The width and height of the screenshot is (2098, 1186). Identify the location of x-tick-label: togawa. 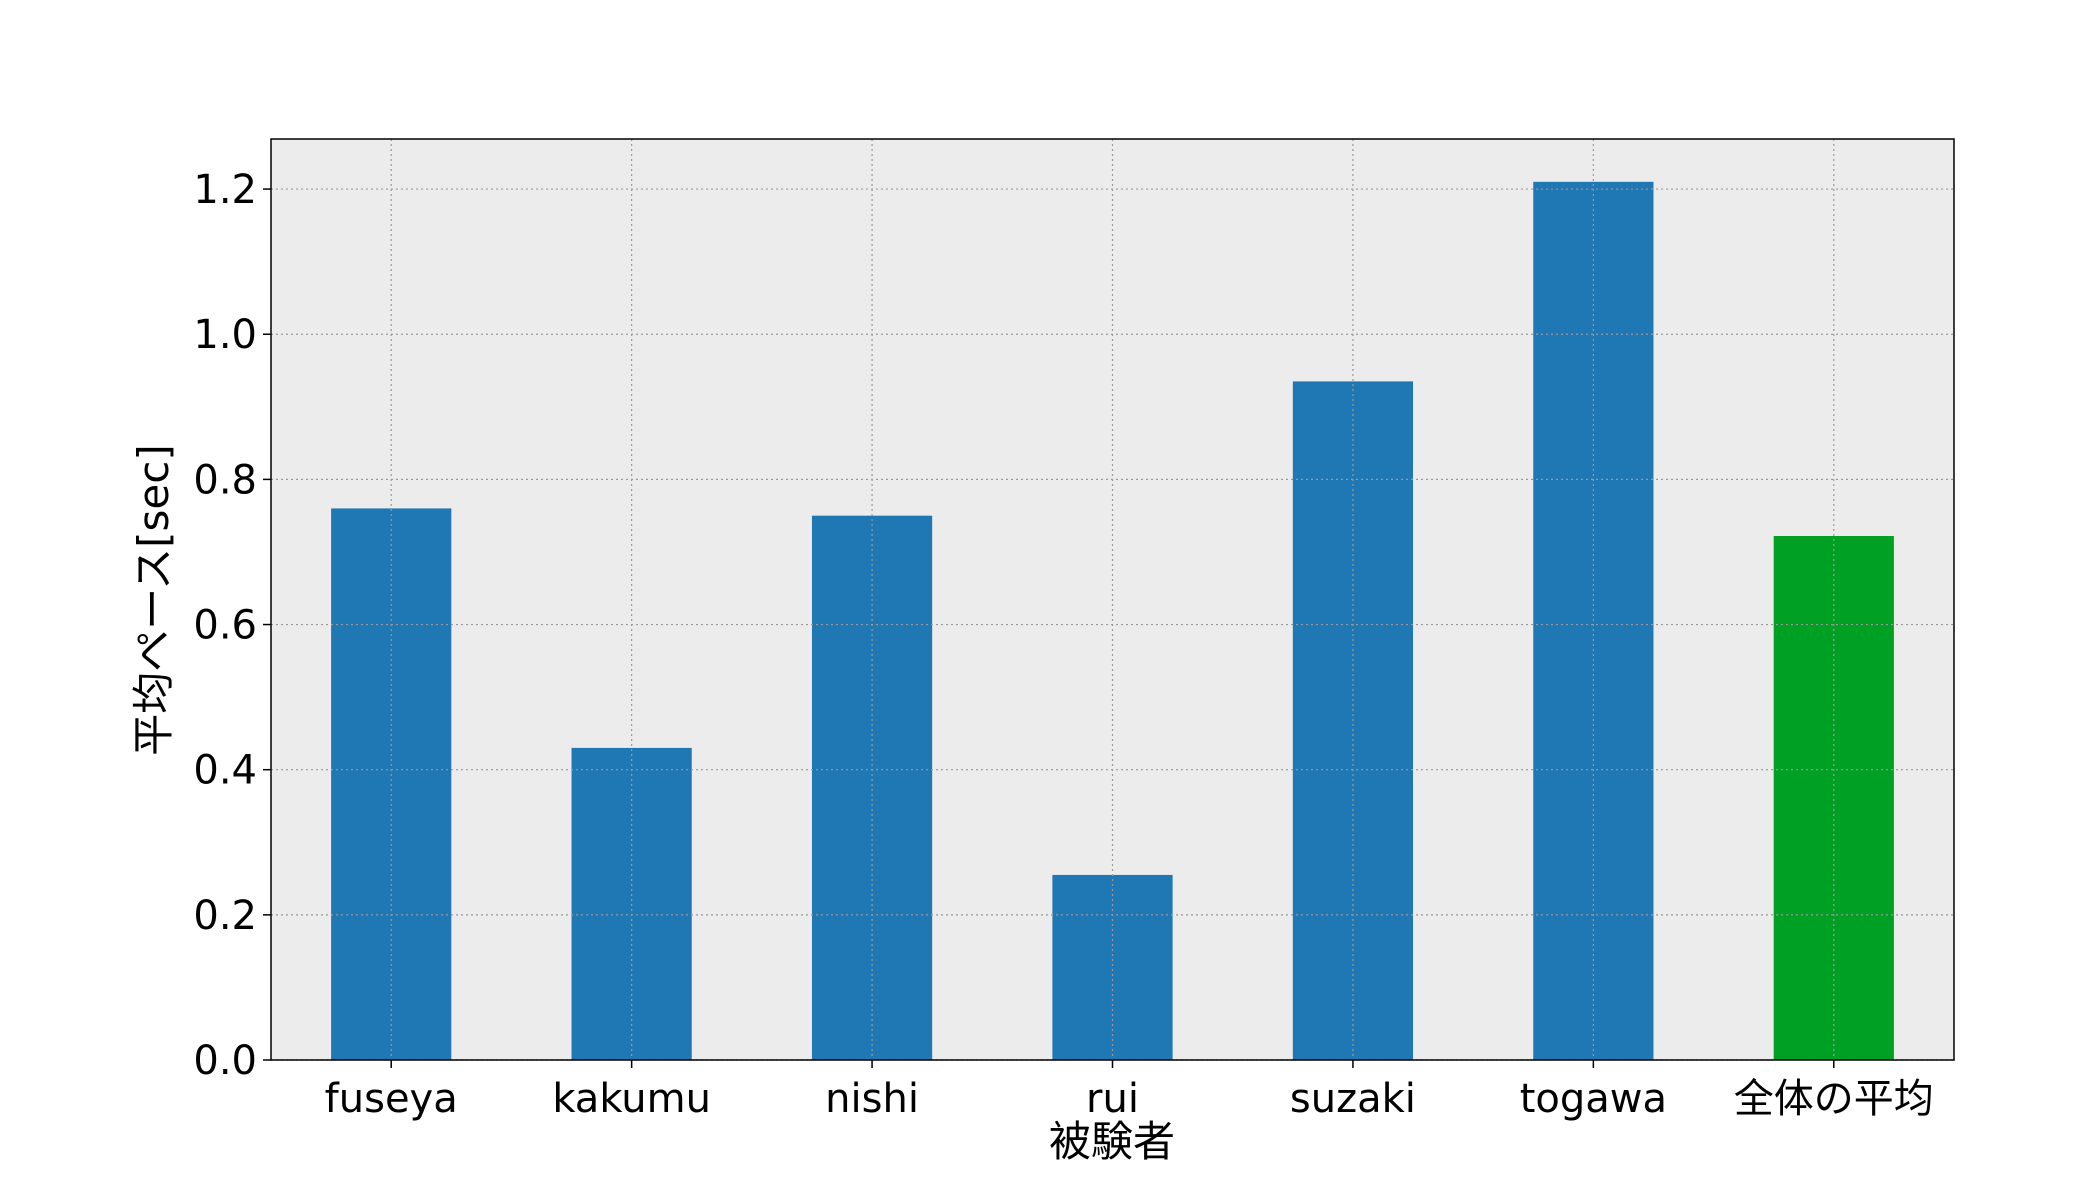
(1593, 1099).